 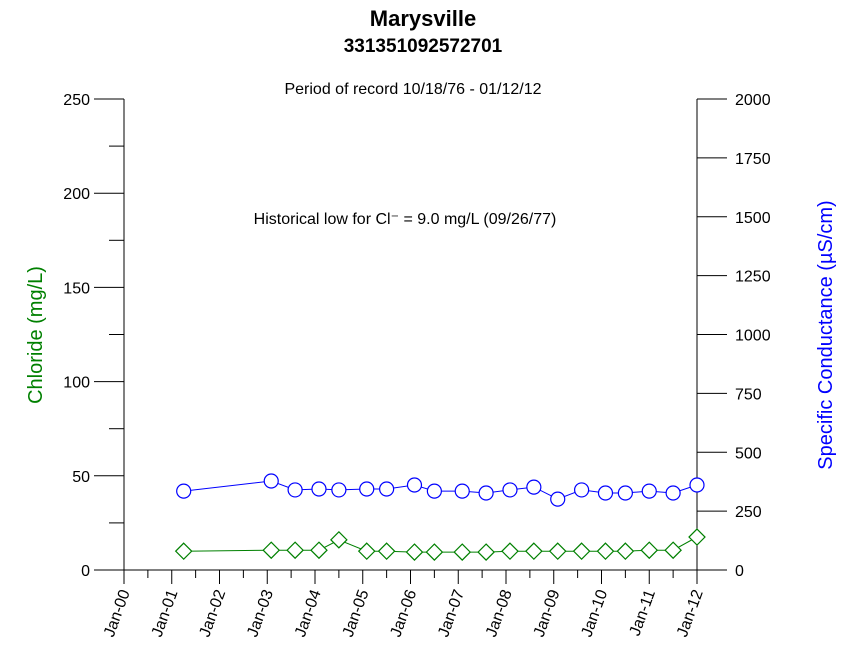 What do you see at coordinates (826, 334) in the screenshot?
I see `y2-axis-label: Specific Conductance (µS/cm)` at bounding box center [826, 334].